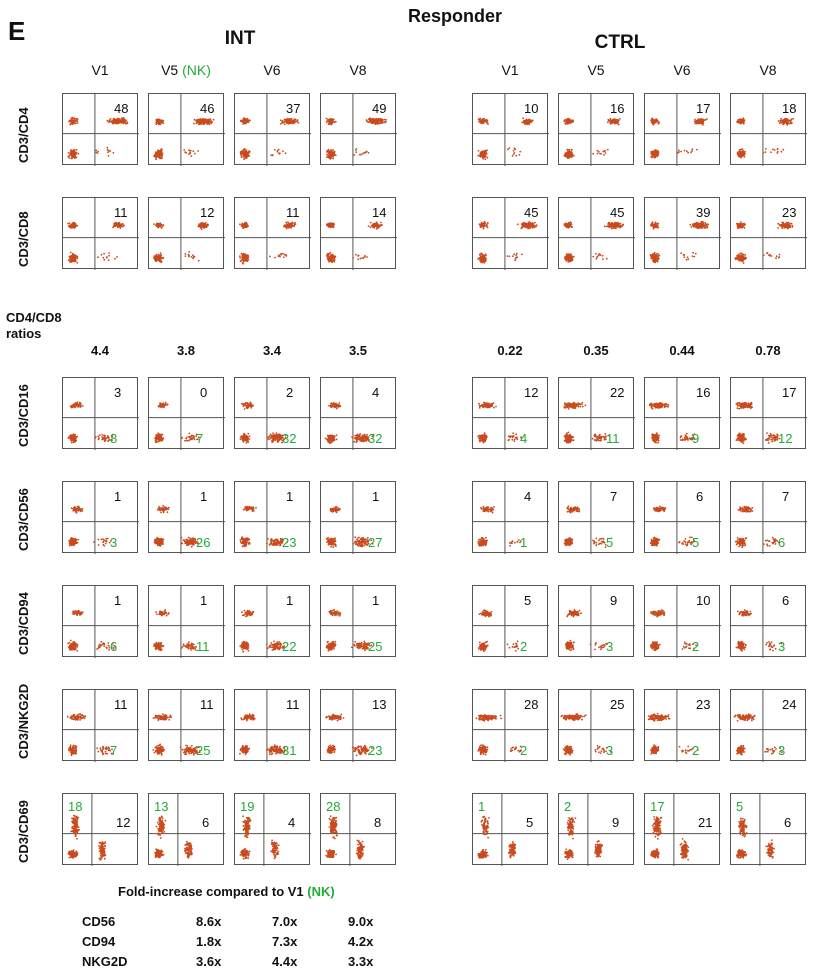 Image resolution: width=830 pixels, height=975 pixels. I want to click on quadrant-value-upper-right: 0, so click(204, 392).